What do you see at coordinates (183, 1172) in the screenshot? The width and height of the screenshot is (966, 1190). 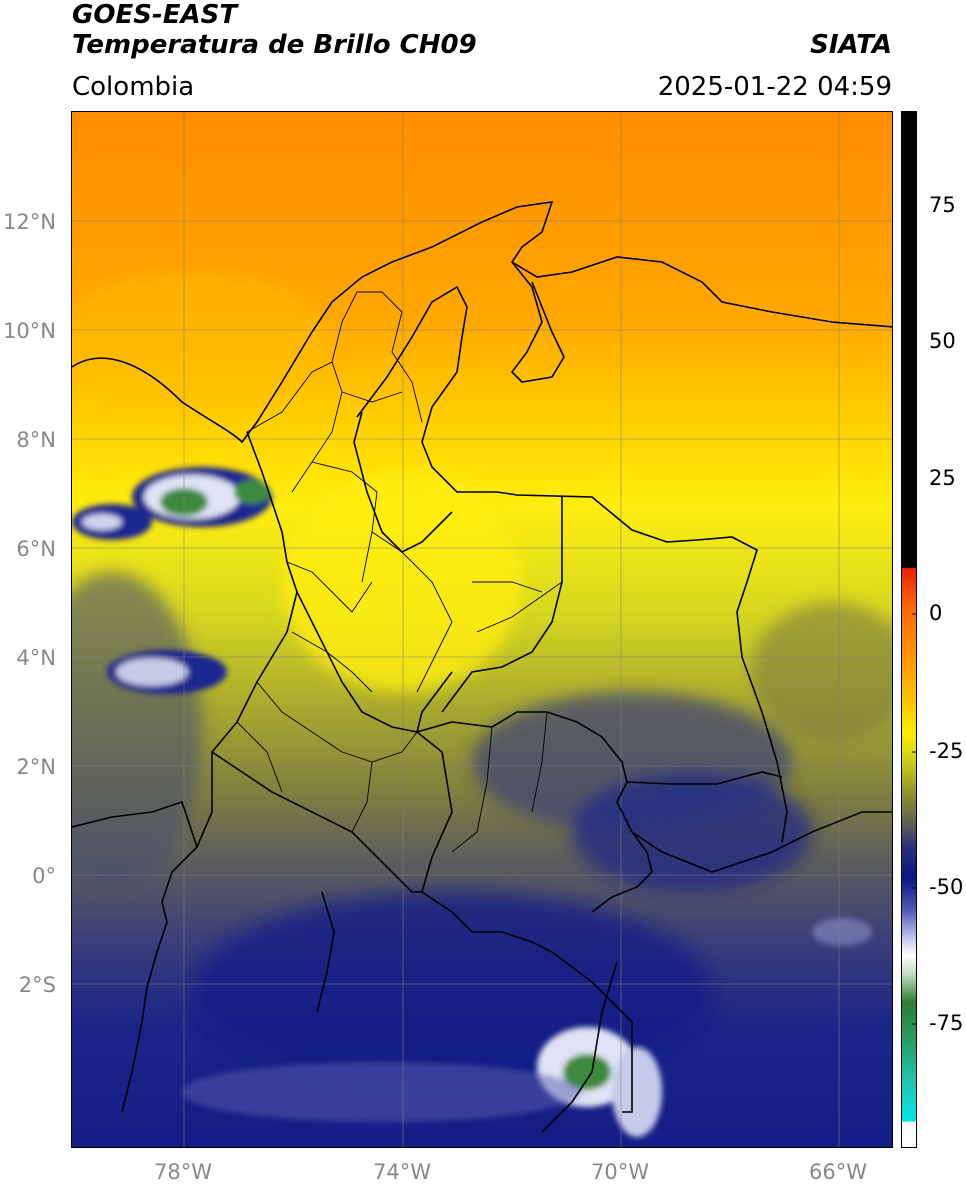 I see `lon-tick-78w: 78°W` at bounding box center [183, 1172].